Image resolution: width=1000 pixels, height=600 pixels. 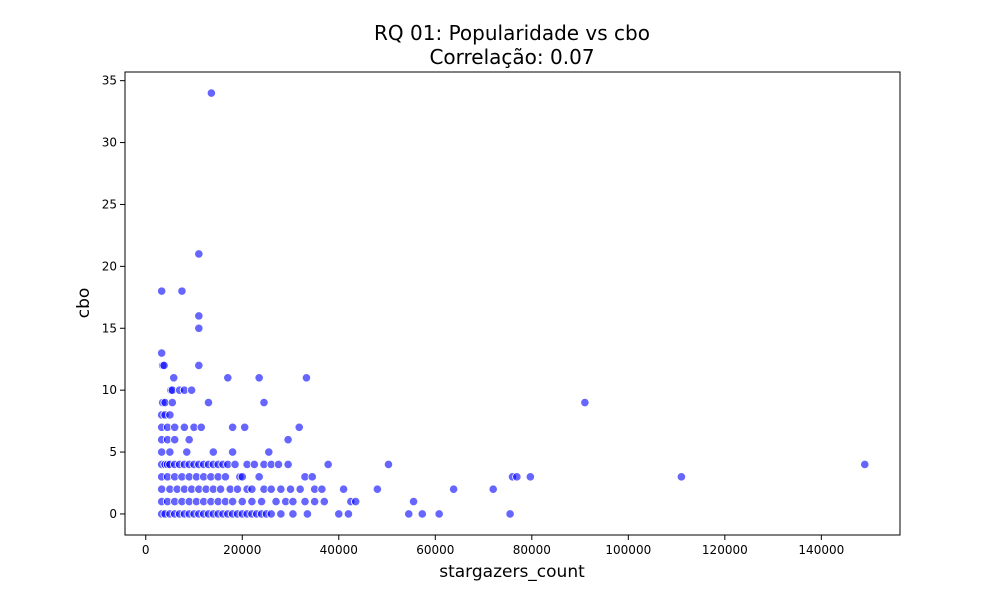 What do you see at coordinates (493, 546) in the screenshot?
I see `x-axis-ticks: 0 20000 40000 60000 80000 100000 120000 140000` at bounding box center [493, 546].